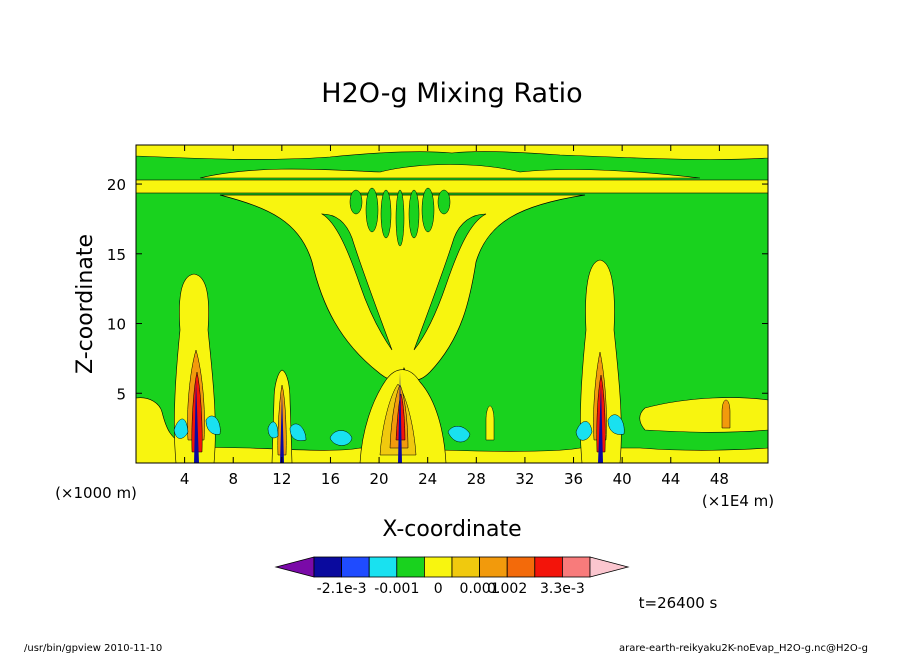 The width and height of the screenshot is (904, 654). What do you see at coordinates (116, 325) in the screenshot?
I see `y-tick-label: 10` at bounding box center [116, 325].